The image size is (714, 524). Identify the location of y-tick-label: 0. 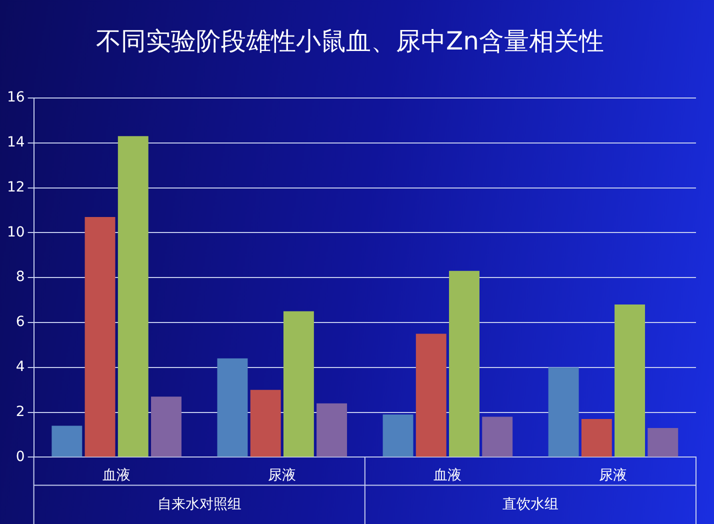
(20, 456).